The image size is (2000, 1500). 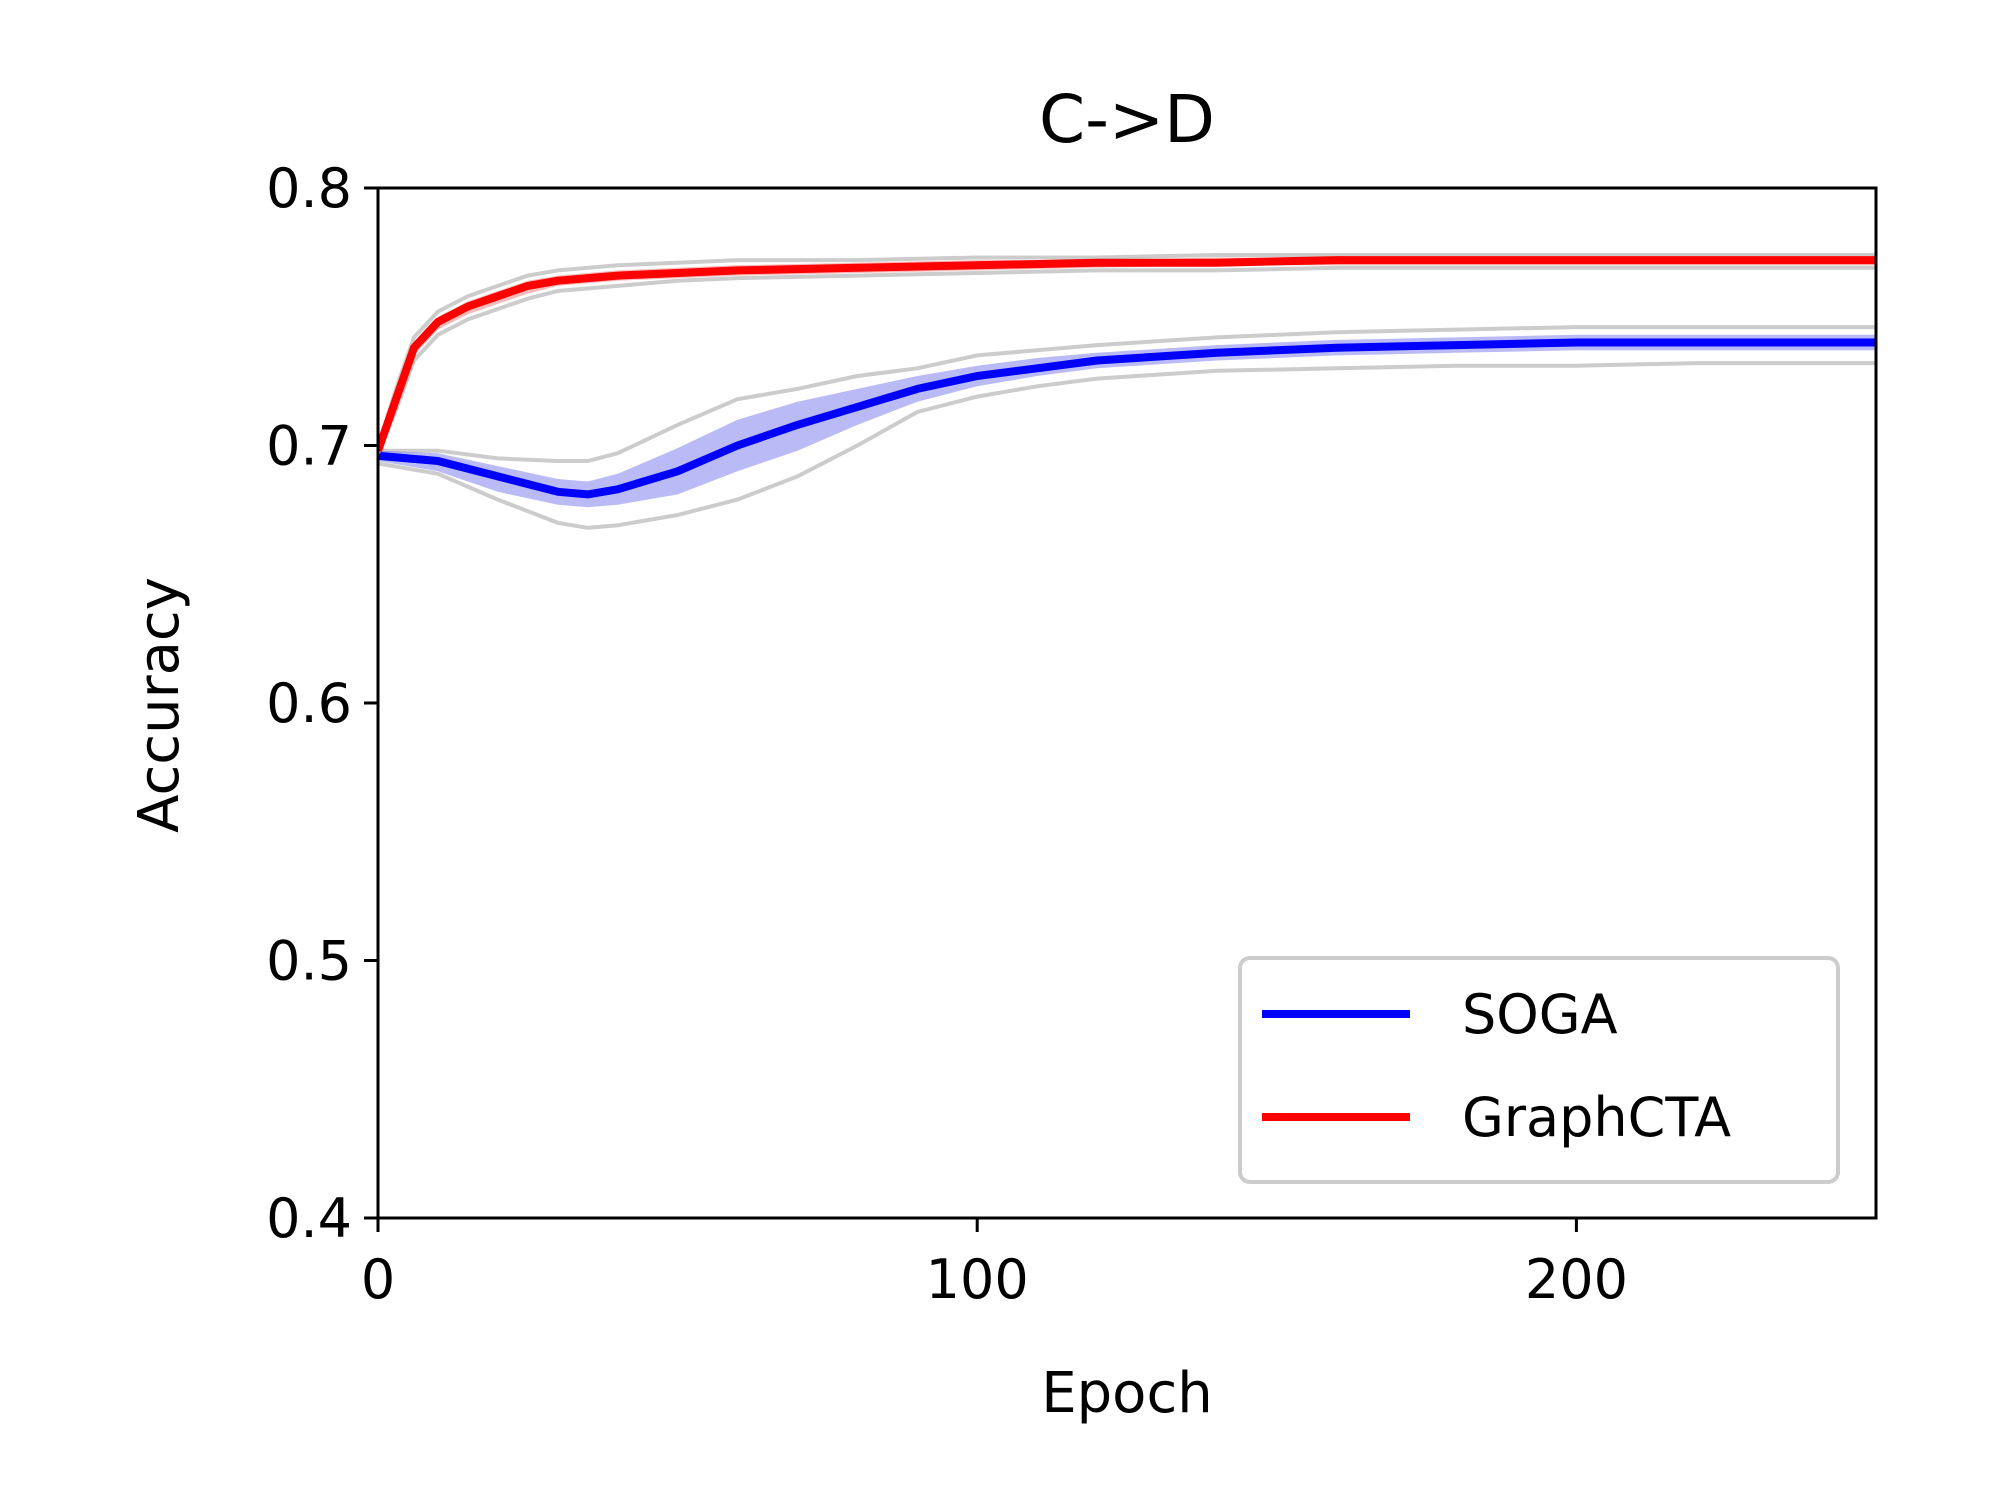 What do you see at coordinates (378, 1279) in the screenshot?
I see `x-tick-label-0: 0` at bounding box center [378, 1279].